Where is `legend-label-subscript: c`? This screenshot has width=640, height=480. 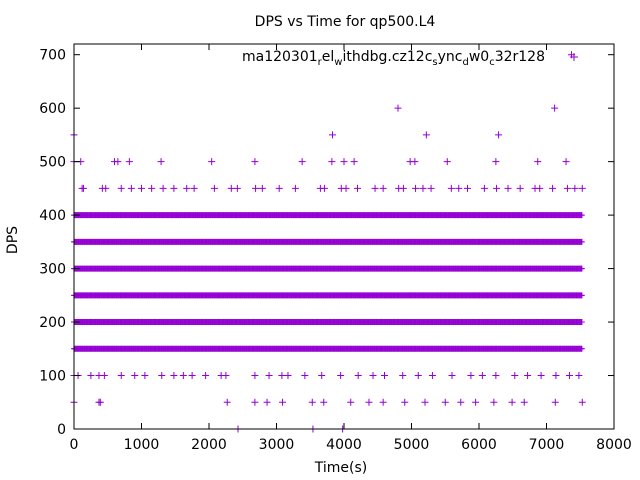 legend-label-subscript: c is located at coordinates (492, 62).